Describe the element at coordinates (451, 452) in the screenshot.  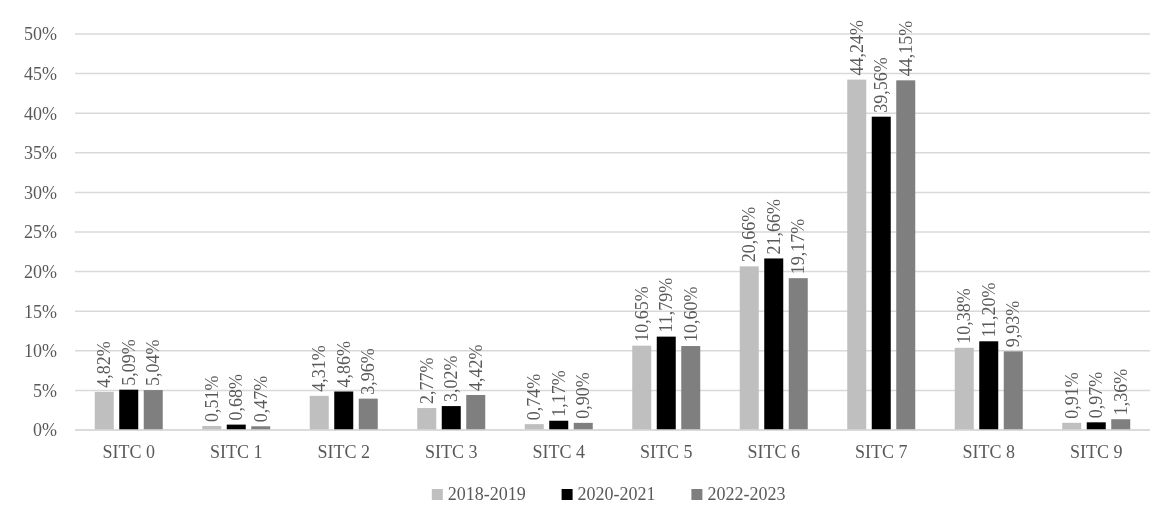
I see `x-tick-label: SITC 3` at that location.